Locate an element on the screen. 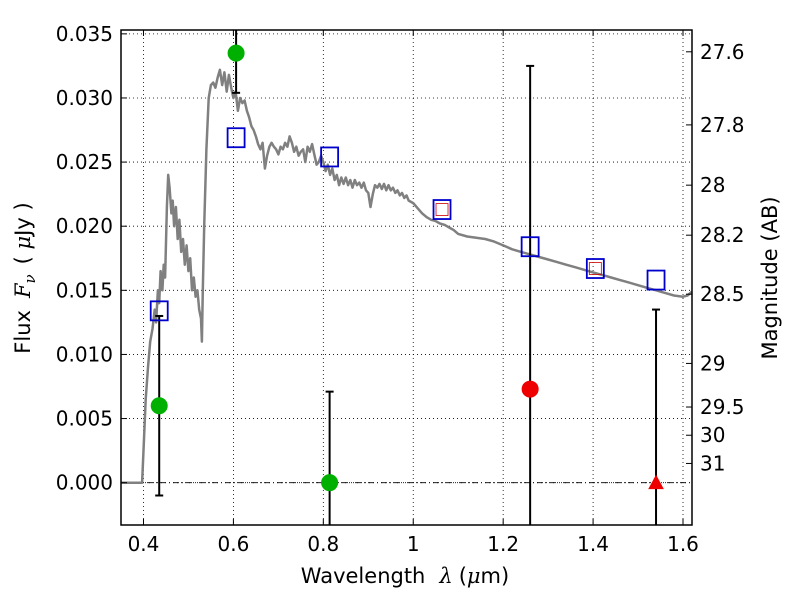 The height and width of the screenshot is (600, 800). y2-tick-label: 29 is located at coordinates (712, 363).